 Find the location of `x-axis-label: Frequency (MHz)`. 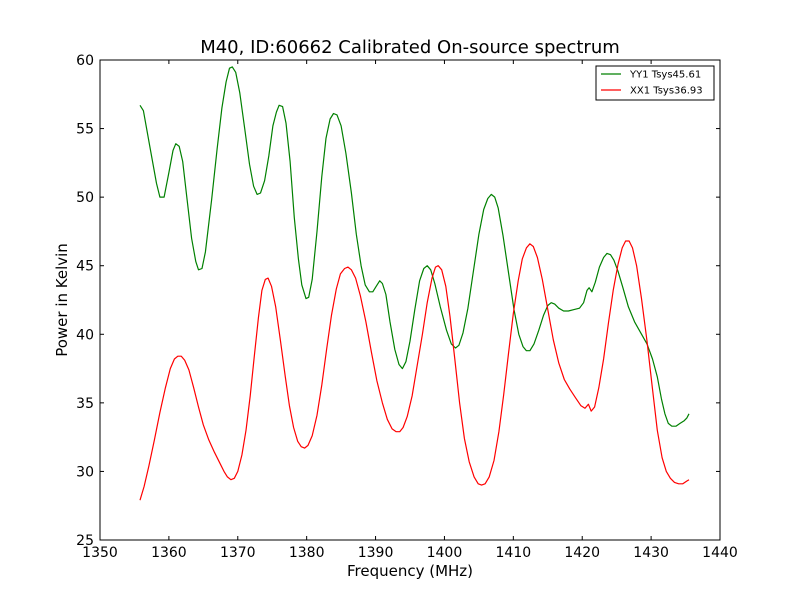

x-axis-label: Frequency (MHz) is located at coordinates (410, 571).